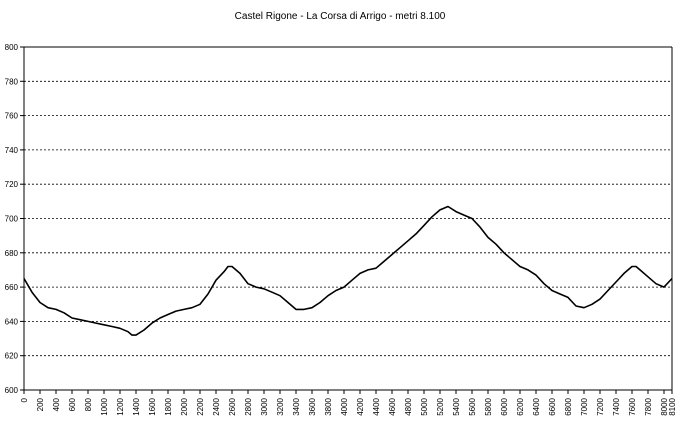 The width and height of the screenshot is (680, 421). Describe the element at coordinates (312, 406) in the screenshot. I see `x-tick-label: 3600` at that location.